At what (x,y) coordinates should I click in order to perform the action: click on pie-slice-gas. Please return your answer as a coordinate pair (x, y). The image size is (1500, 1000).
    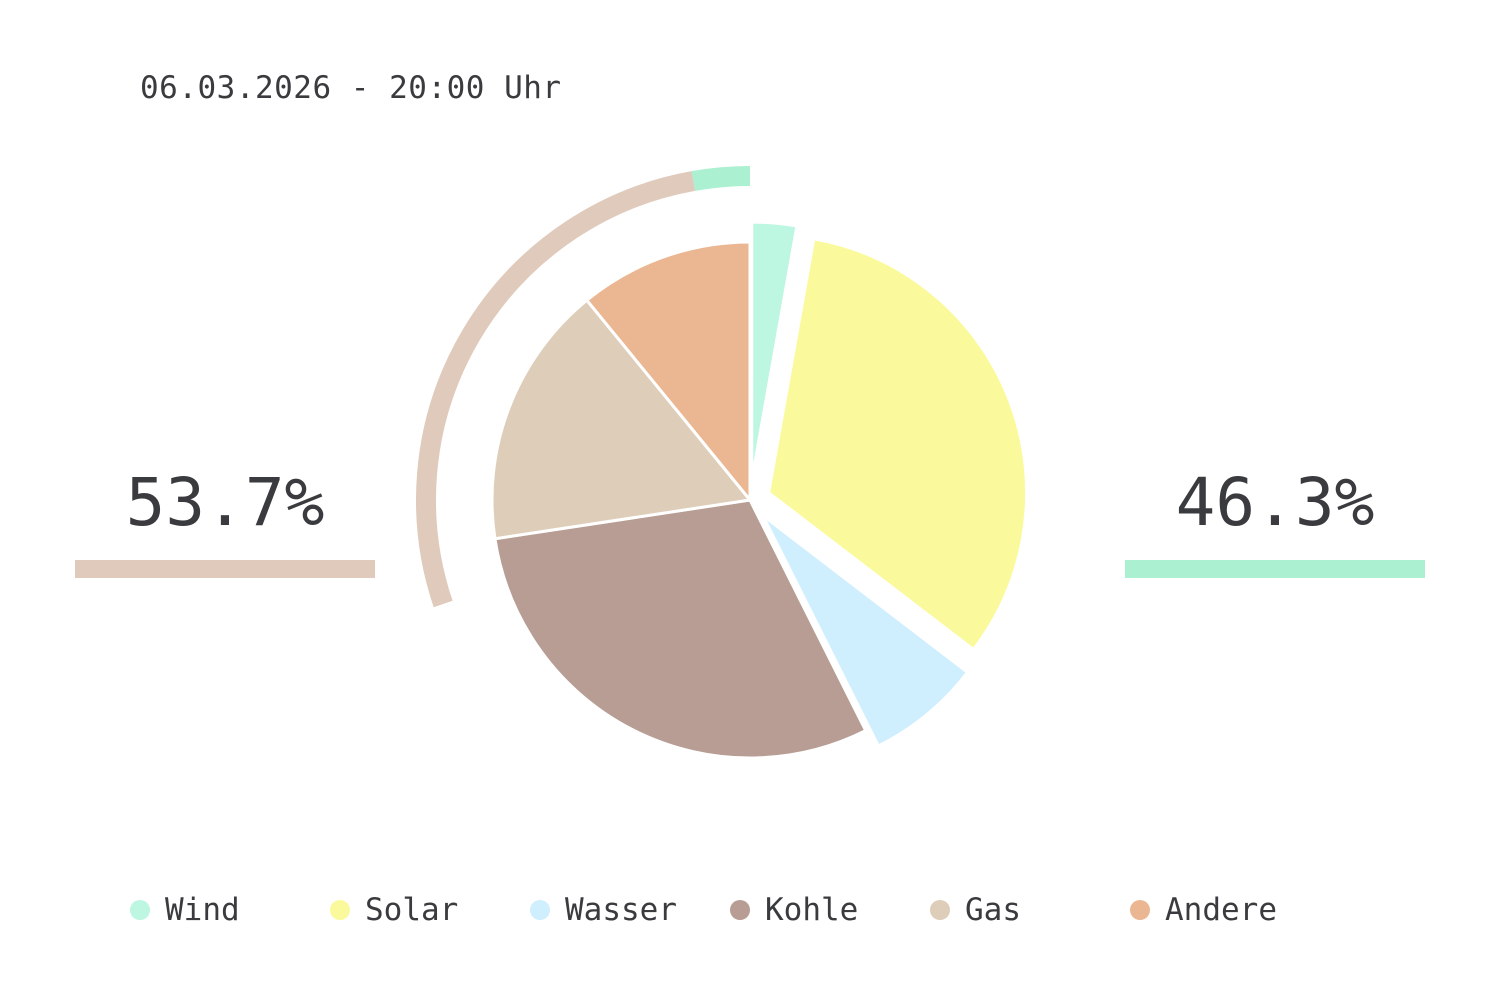
    Looking at the image, I should click on (621, 419).